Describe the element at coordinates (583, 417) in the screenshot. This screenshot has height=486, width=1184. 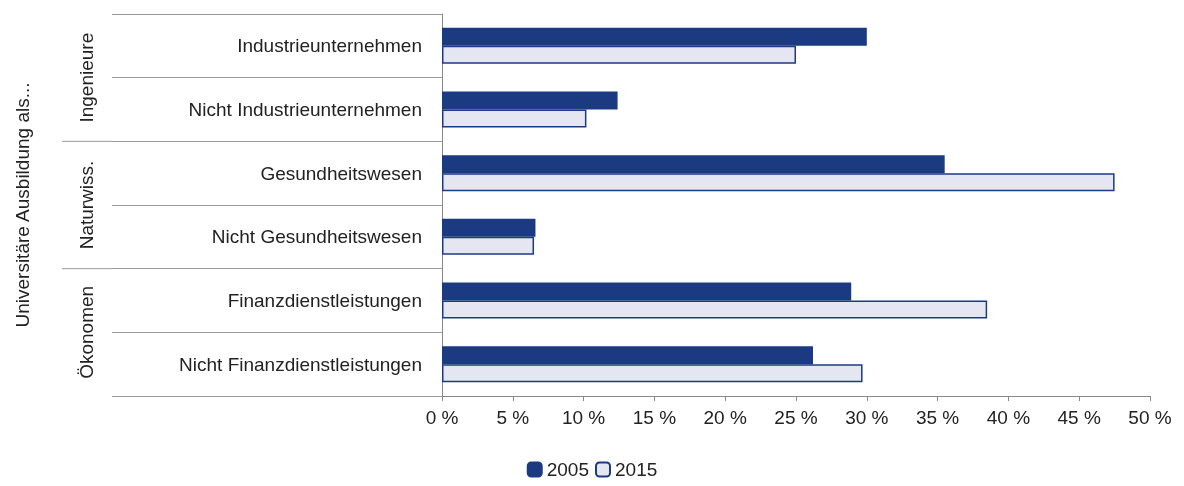
I see `x-tick-label: 10 %` at that location.